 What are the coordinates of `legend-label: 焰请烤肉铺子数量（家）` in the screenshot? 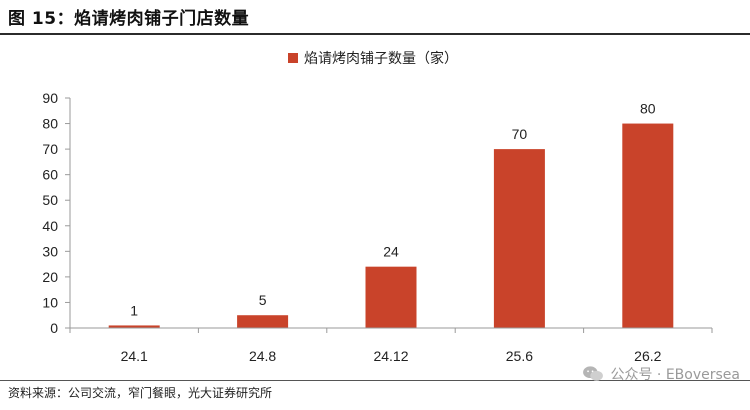 It's located at (381, 58).